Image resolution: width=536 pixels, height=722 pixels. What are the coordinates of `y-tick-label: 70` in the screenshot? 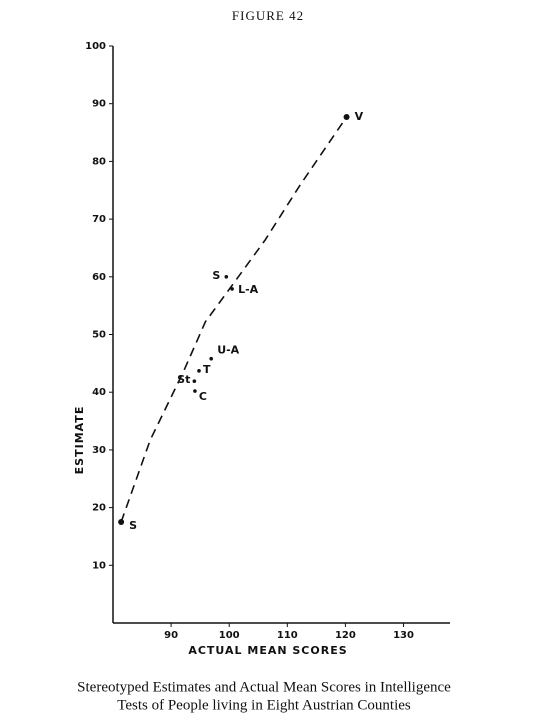 It's located at (99, 219).